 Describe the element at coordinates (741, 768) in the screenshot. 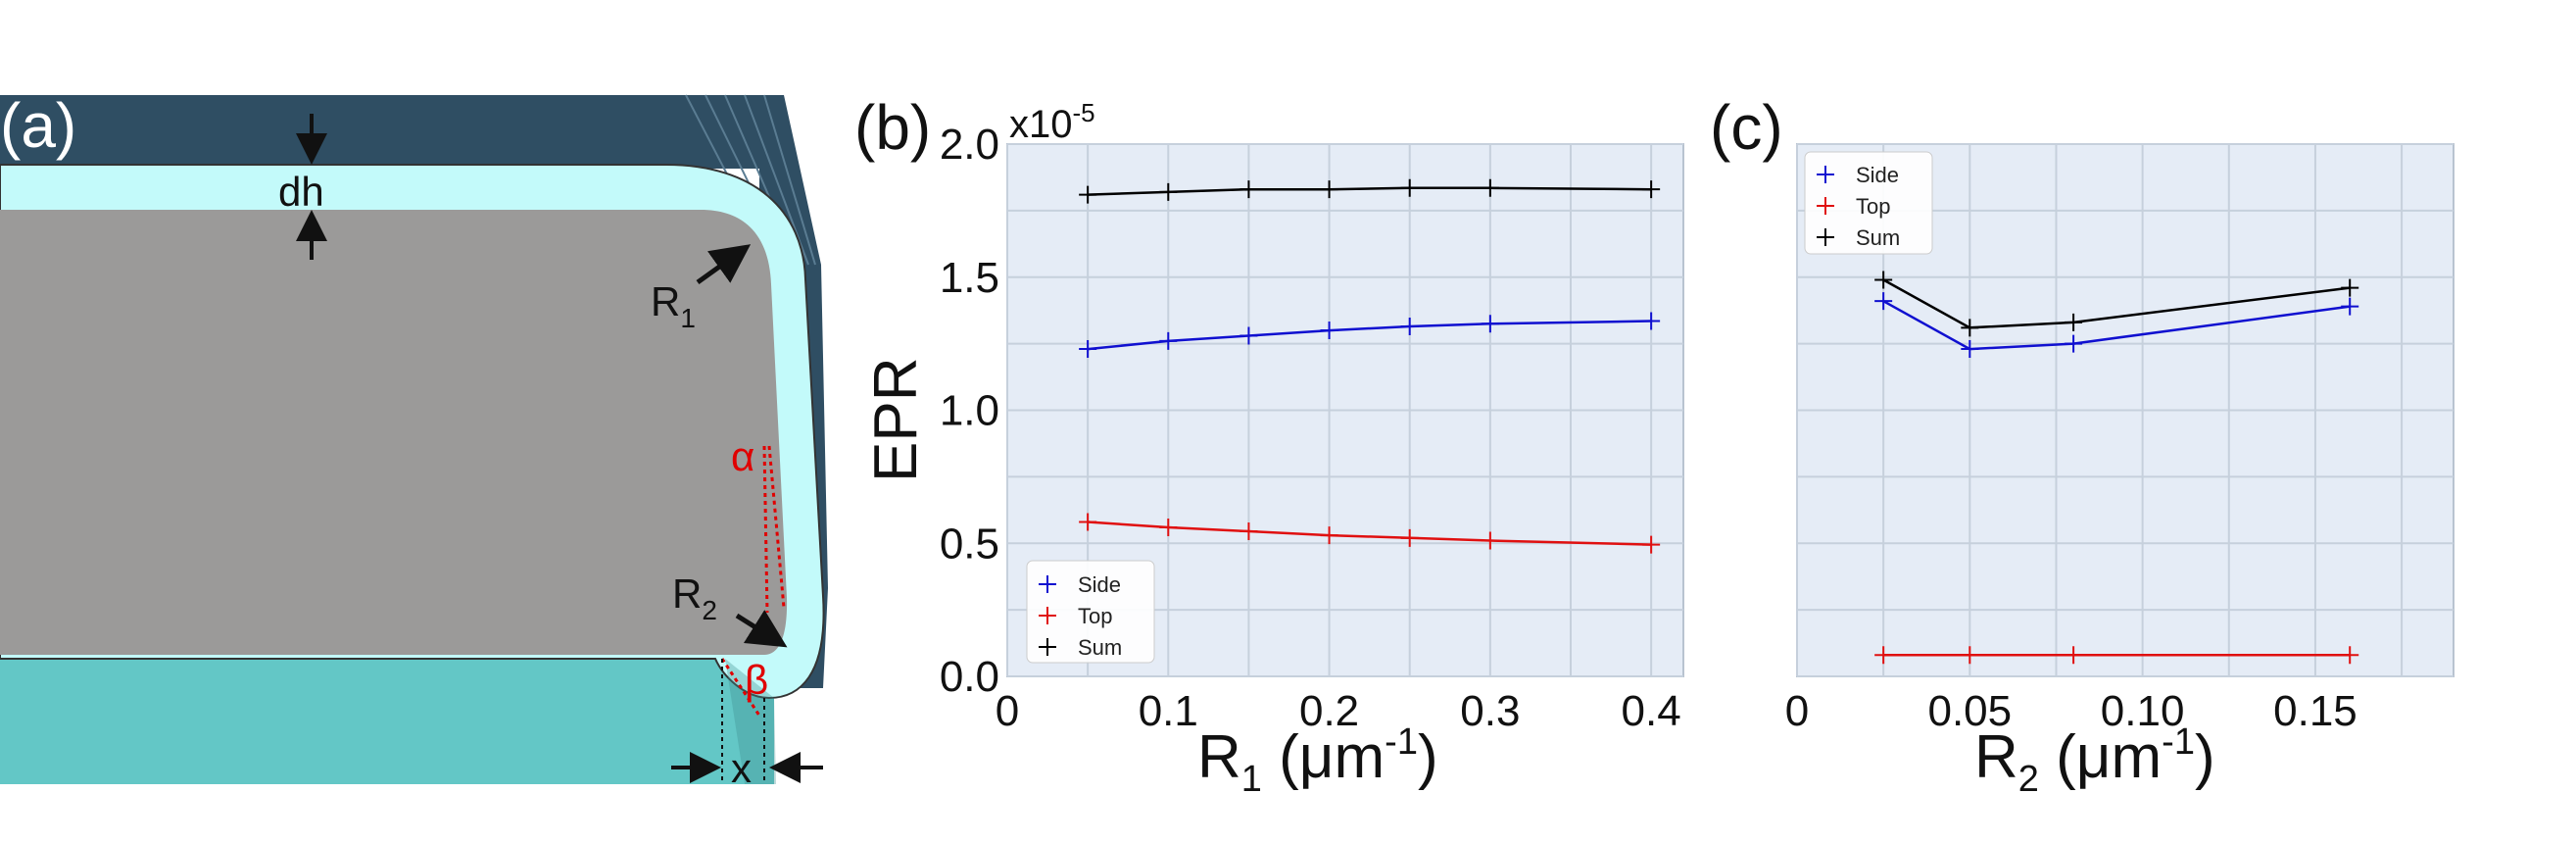

I see `x-label: x` at that location.